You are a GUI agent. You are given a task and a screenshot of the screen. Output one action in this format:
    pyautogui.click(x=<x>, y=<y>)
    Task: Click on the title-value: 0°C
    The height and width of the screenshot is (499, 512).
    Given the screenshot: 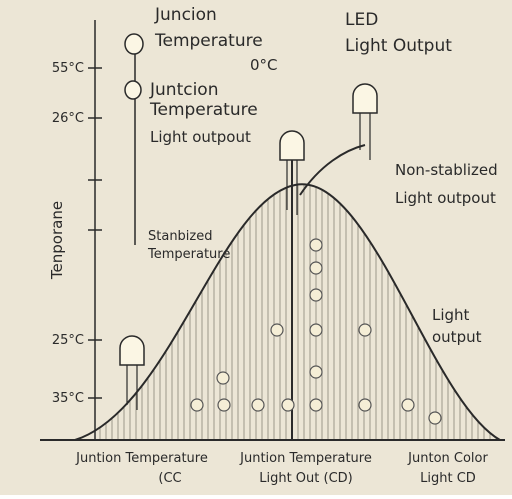 What is the action you would take?
    pyautogui.click(x=264, y=65)
    